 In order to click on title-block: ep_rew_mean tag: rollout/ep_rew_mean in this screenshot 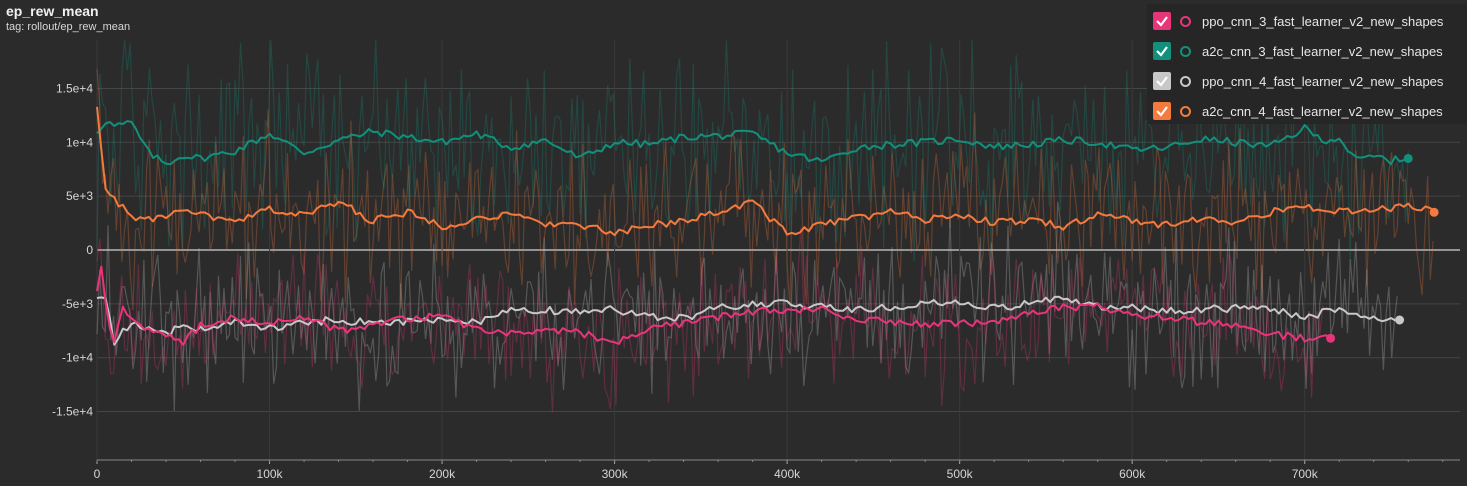, I will do `click(68, 18)`.